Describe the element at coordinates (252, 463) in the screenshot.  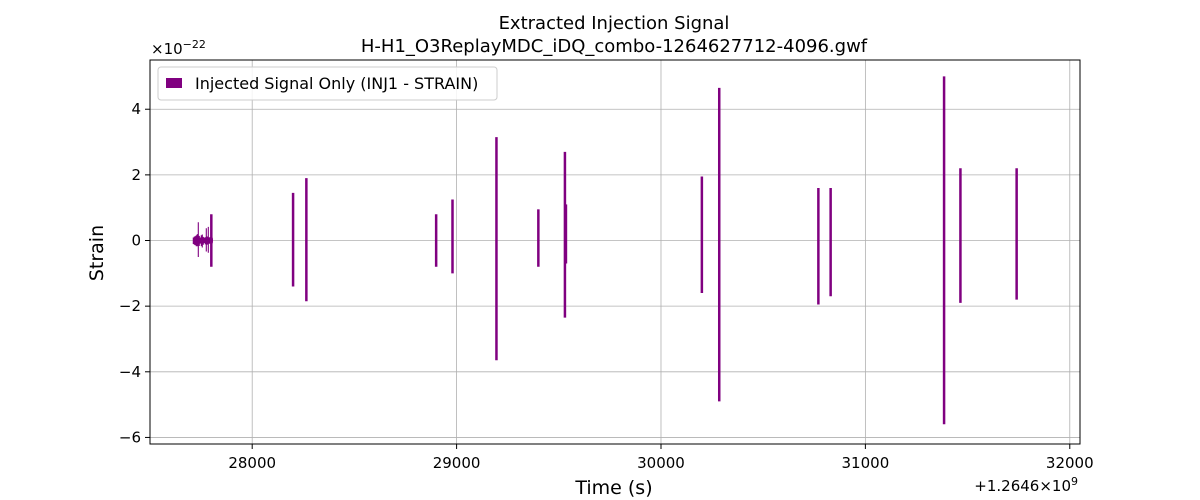
I see `x-tick-label: 28000` at that location.